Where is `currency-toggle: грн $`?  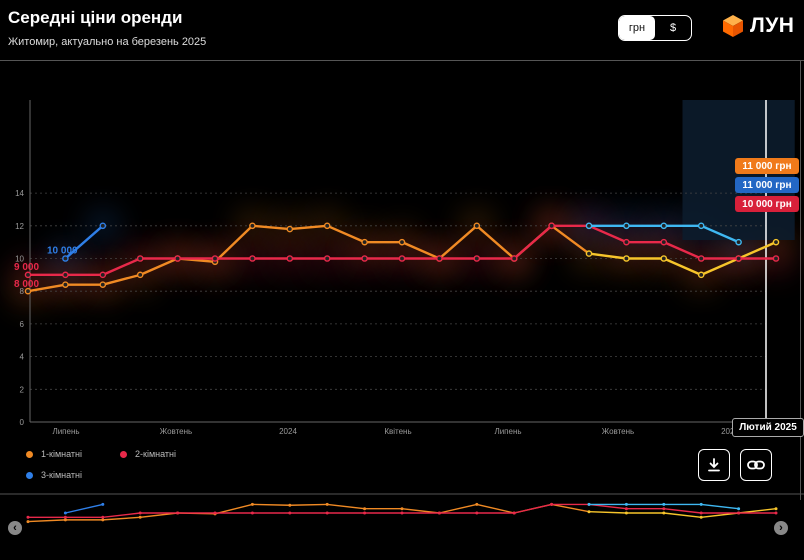 currency-toggle: грн $ is located at coordinates (655, 28).